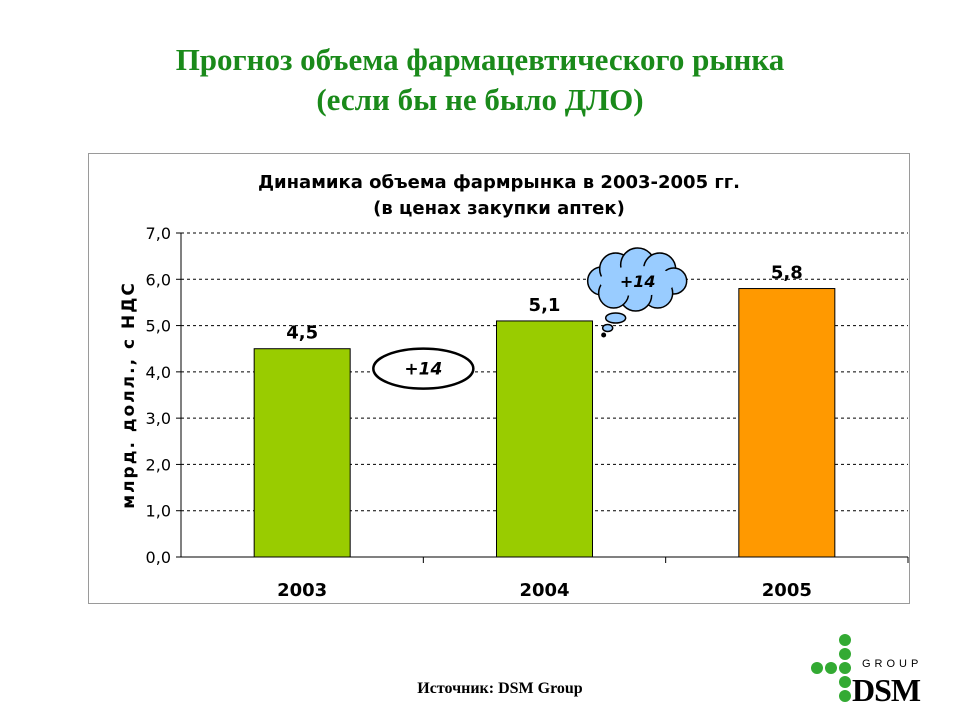 Image resolution: width=960 pixels, height=720 pixels. I want to click on x-tick-label: 2004, so click(544, 590).